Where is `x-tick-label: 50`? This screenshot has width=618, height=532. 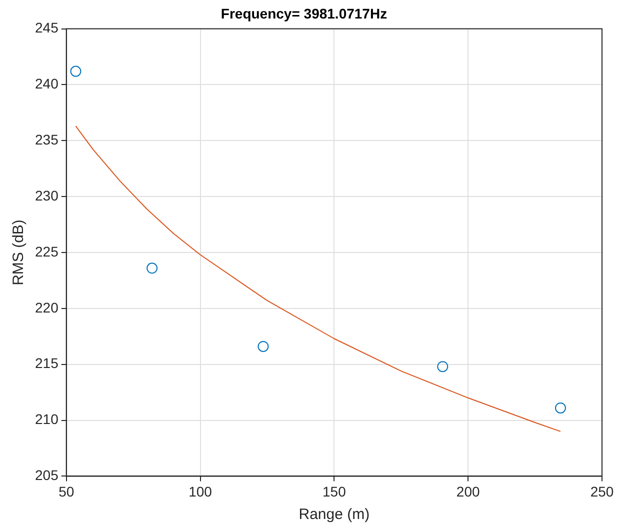 x-tick-label: 50 is located at coordinates (66, 491).